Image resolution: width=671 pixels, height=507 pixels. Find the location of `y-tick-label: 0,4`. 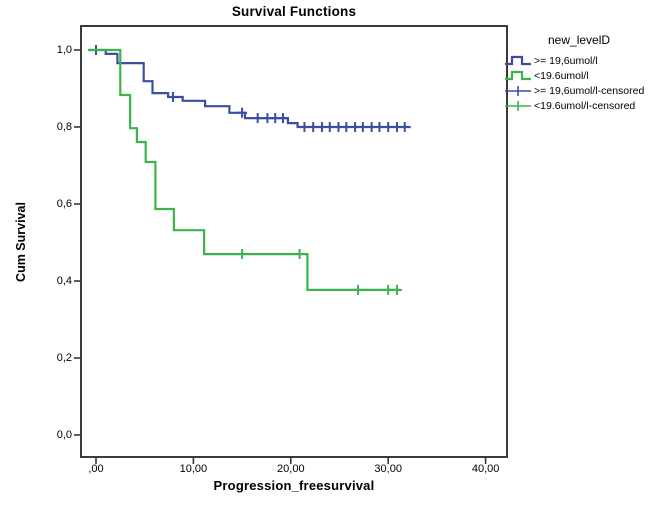

y-tick-label: 0,4 is located at coordinates (64, 281).